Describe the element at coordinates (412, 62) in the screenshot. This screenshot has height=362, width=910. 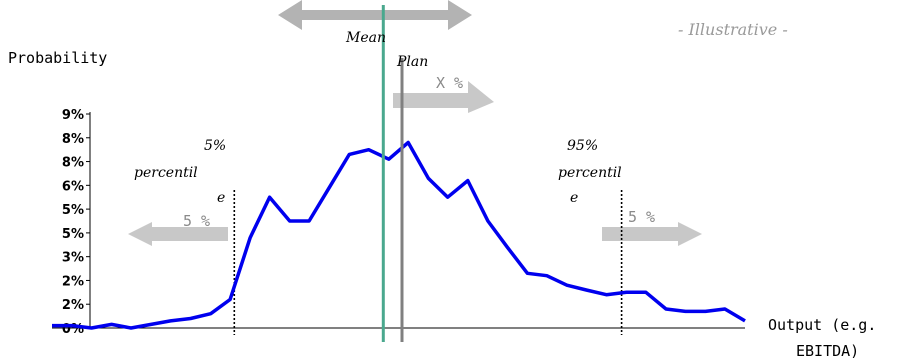
I see `plan-label: Plan` at that location.